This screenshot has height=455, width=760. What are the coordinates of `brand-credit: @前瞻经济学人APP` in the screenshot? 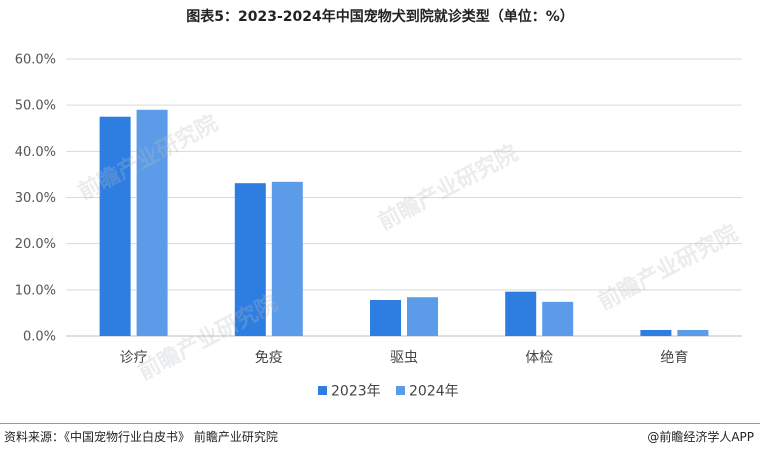 It's located at (700, 437).